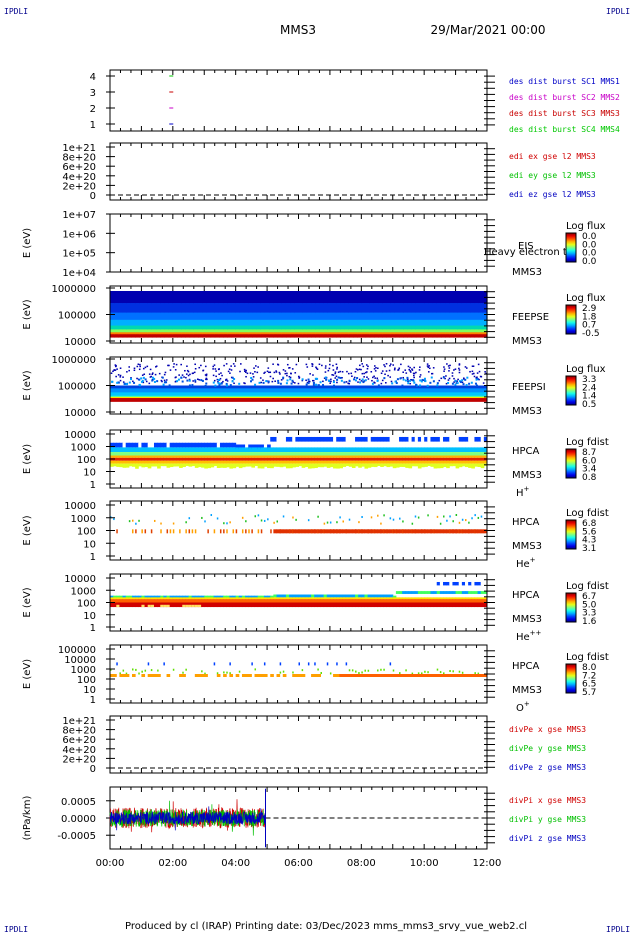  I want to click on corner-label-top-right: IPDLI, so click(618, 11).